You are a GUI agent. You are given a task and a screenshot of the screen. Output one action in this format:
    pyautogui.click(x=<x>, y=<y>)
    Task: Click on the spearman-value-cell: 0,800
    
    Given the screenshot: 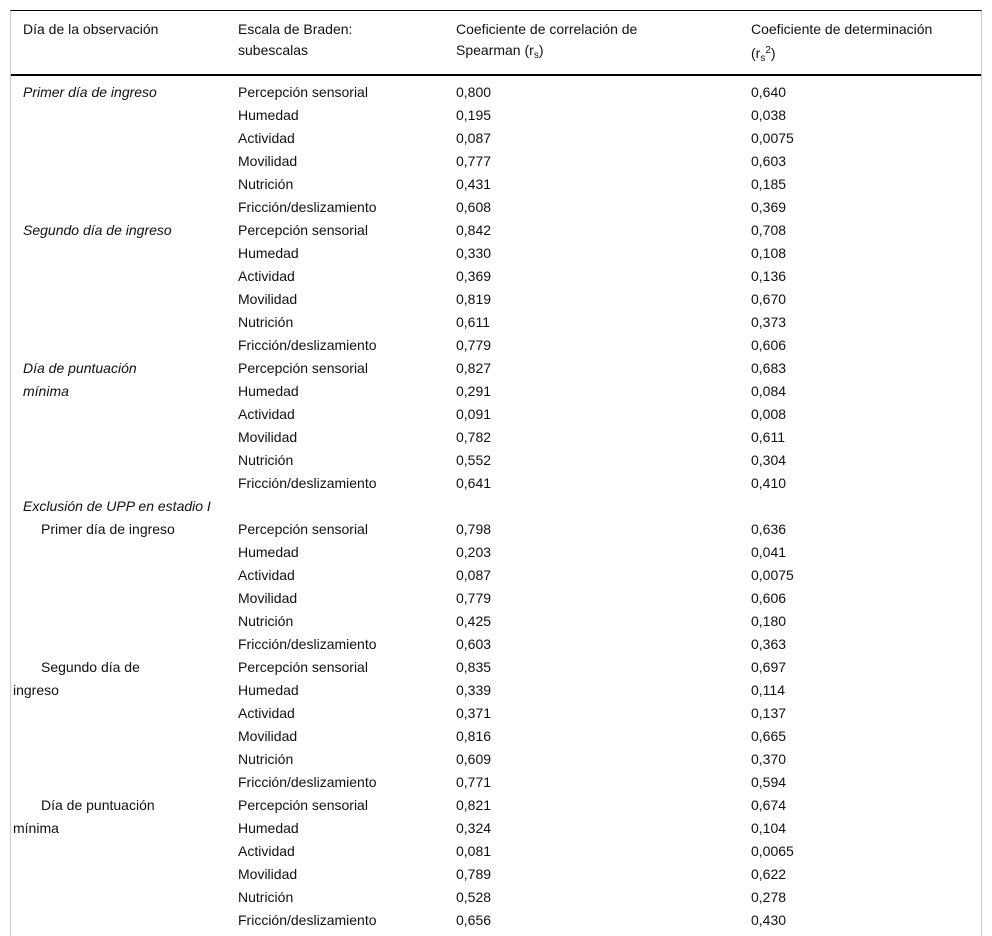 What is the action you would take?
    pyautogui.click(x=474, y=92)
    